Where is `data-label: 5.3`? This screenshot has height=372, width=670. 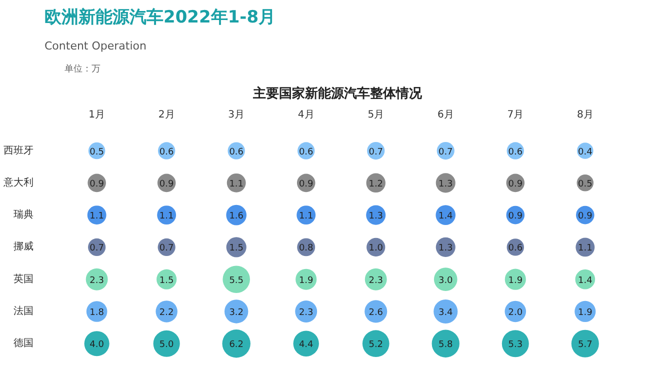 data-label: 5.3 is located at coordinates (515, 345).